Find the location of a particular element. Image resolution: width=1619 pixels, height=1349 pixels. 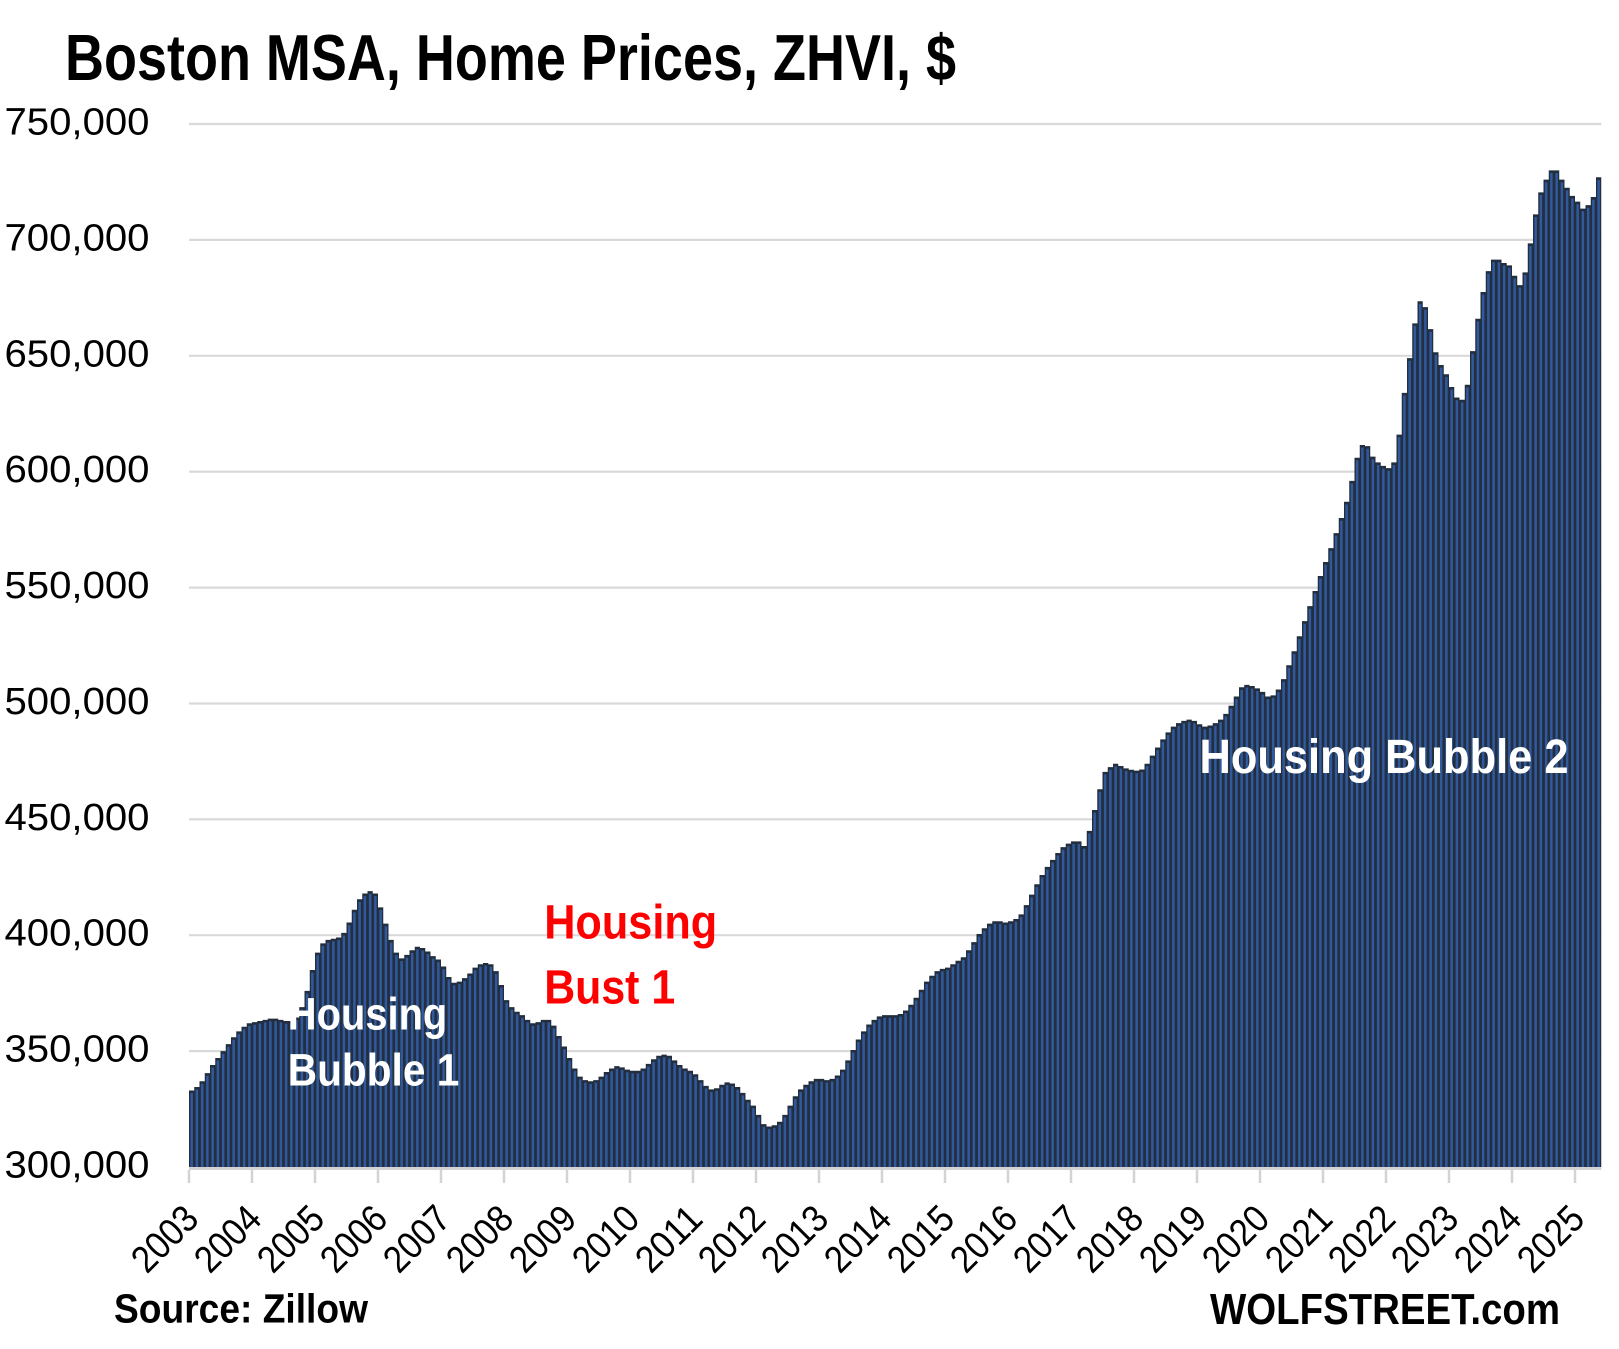

svg-text:Boston MSA, Home Prices, ZHVI,: Boston MSA, Home Prices, ZHVI, $ is located at coordinates (510, 57).